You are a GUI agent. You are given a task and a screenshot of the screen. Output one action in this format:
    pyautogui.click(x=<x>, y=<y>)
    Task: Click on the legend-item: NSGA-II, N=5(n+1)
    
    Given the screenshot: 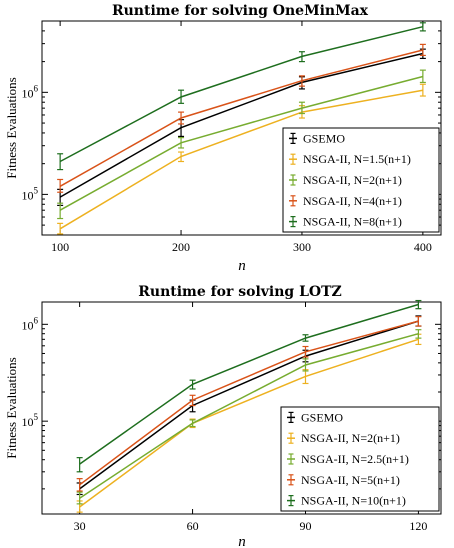 What is the action you would take?
    pyautogui.click(x=343, y=480)
    